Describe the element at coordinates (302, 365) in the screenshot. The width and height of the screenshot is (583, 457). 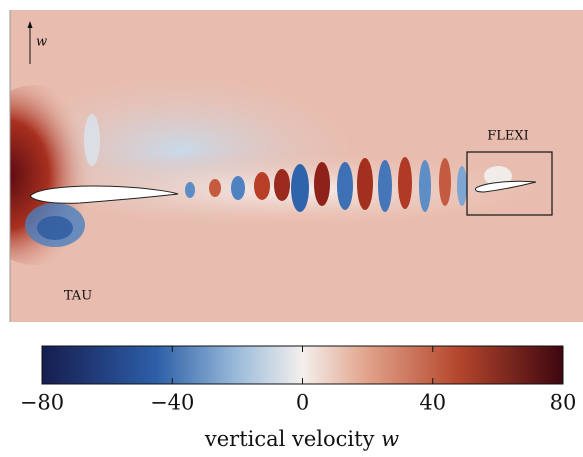
I see `colorbar` at that location.